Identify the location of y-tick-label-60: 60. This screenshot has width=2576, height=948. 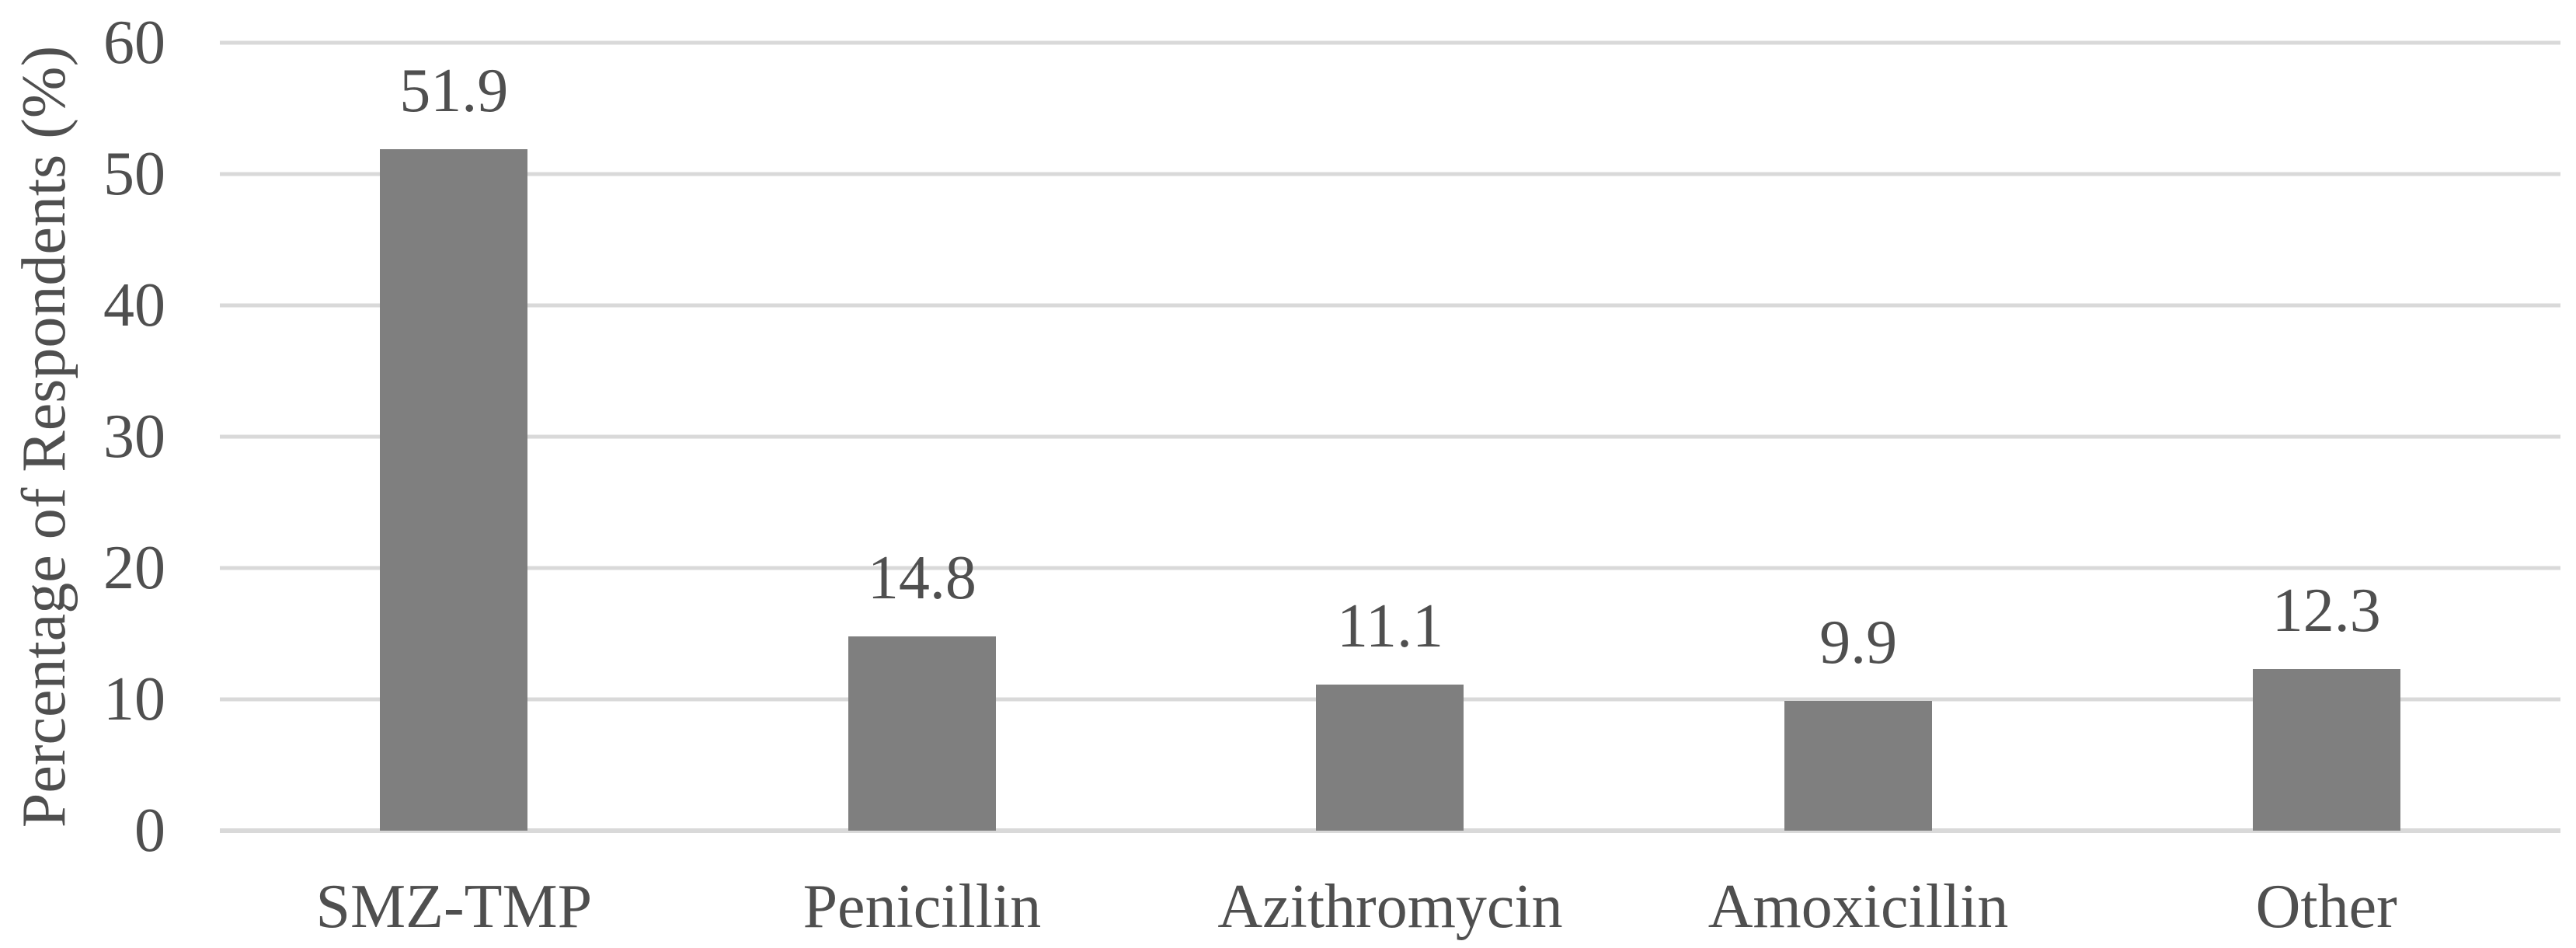
(134, 43).